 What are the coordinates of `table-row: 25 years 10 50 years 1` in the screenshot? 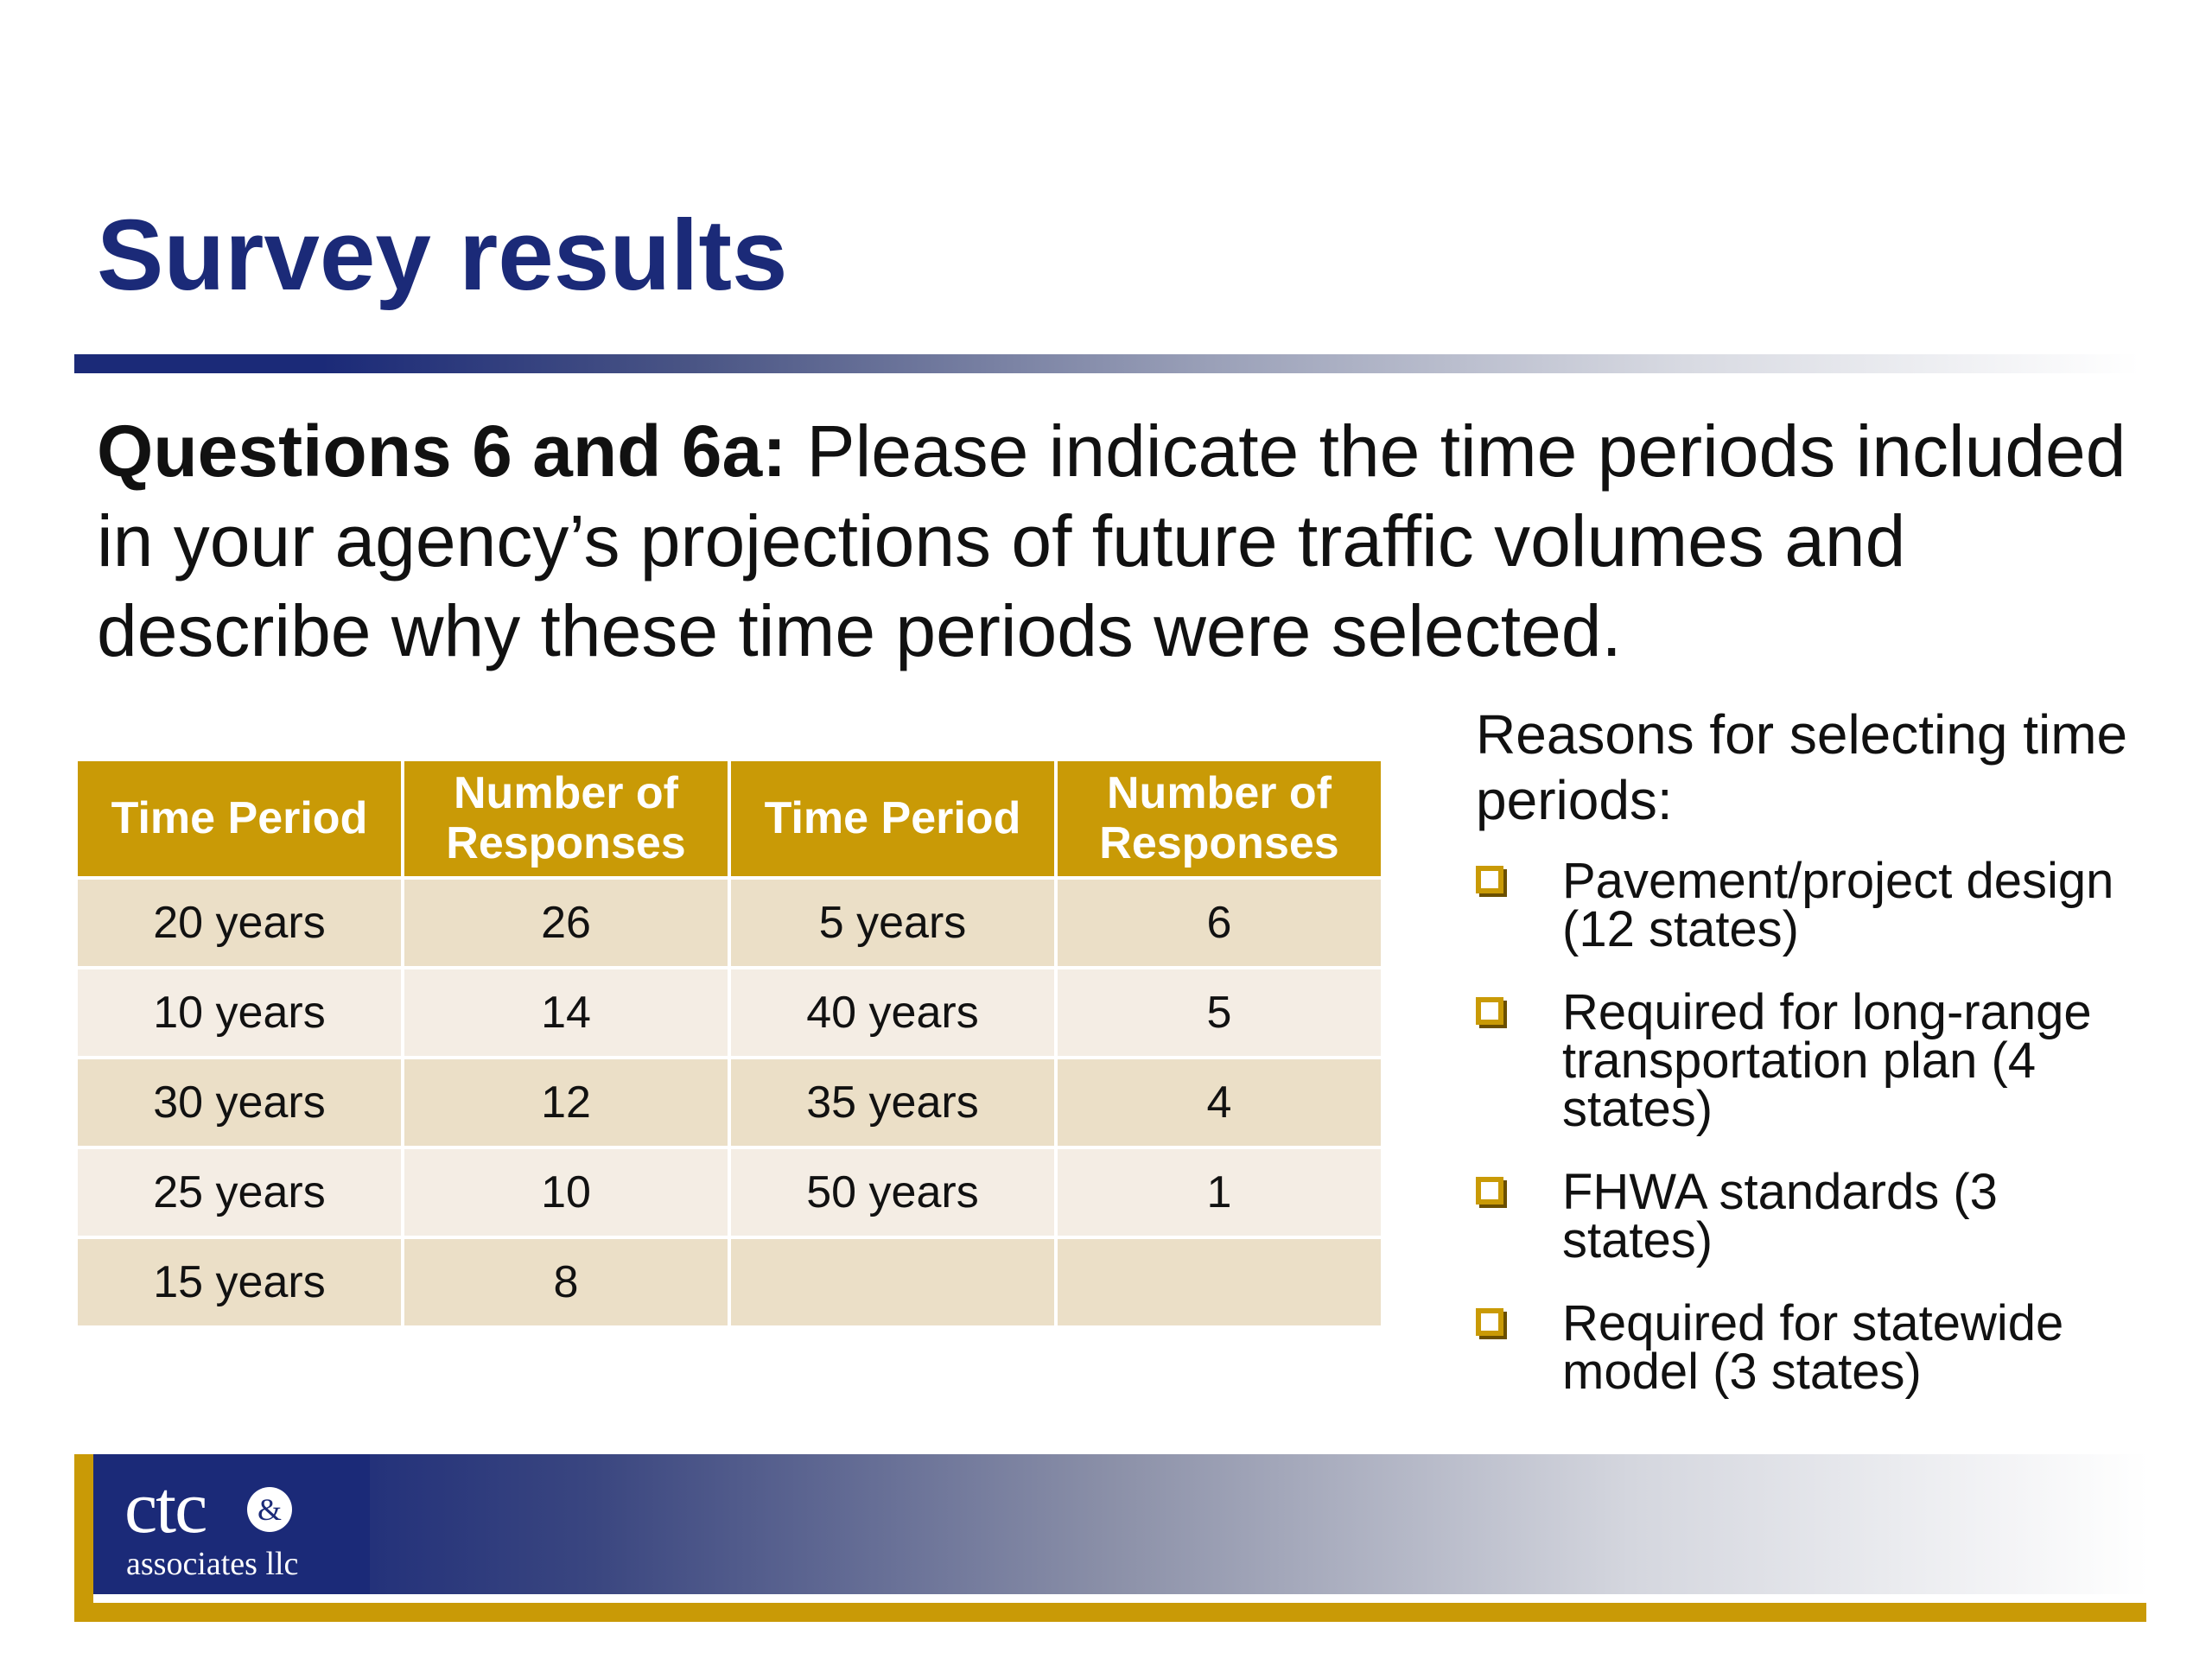 It's located at (729, 1192).